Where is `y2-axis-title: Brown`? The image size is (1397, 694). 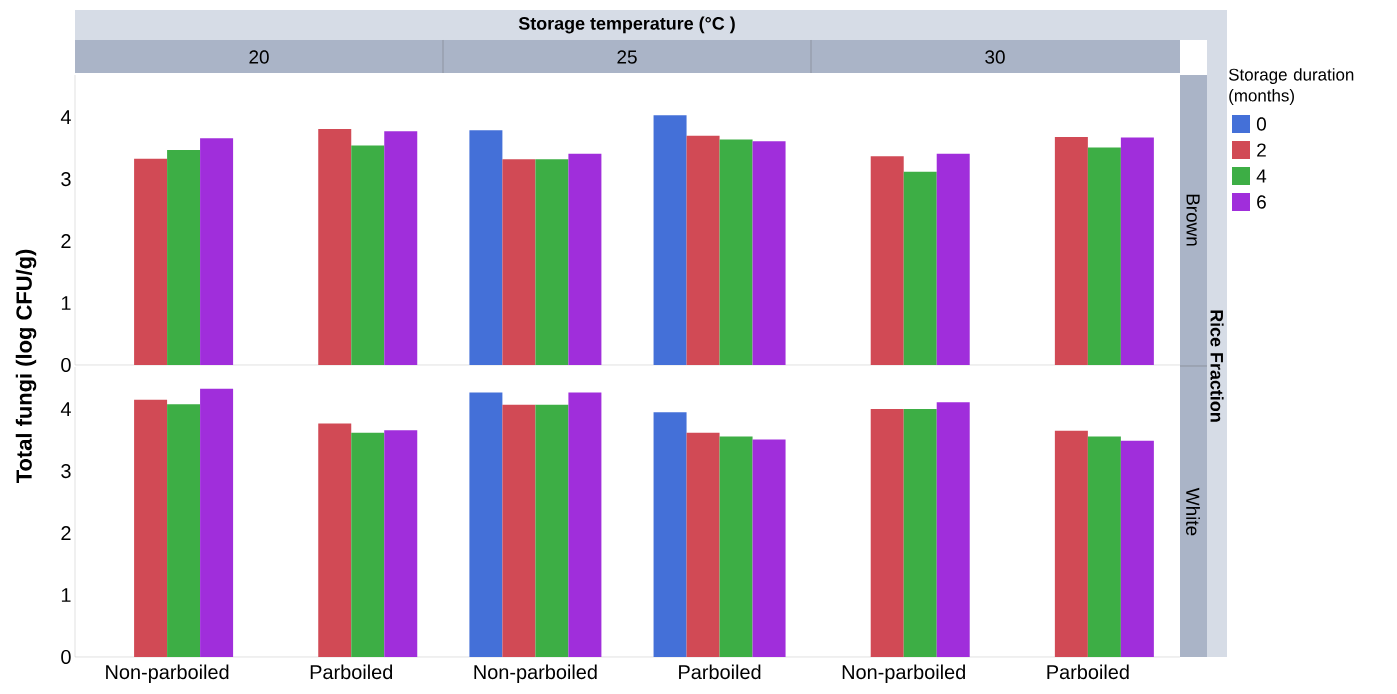
y2-axis-title: Brown is located at coordinates (1193, 220).